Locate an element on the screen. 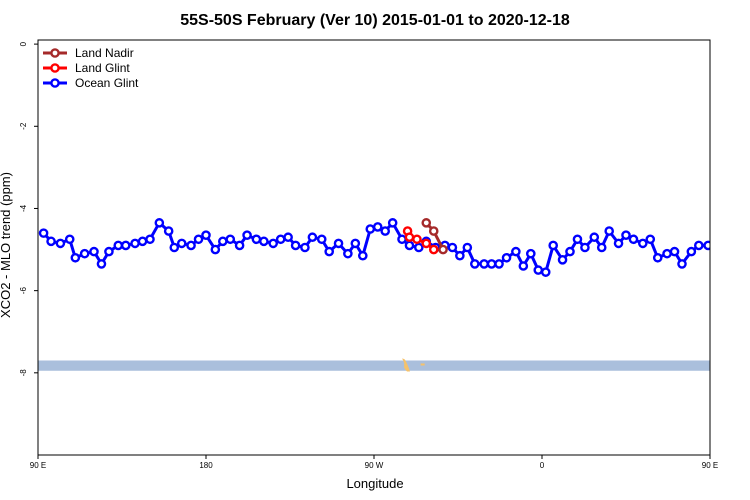 Image resolution: width=750 pixels, height=500 pixels. legend-item-land-glint: Land Glint is located at coordinates (86, 68).